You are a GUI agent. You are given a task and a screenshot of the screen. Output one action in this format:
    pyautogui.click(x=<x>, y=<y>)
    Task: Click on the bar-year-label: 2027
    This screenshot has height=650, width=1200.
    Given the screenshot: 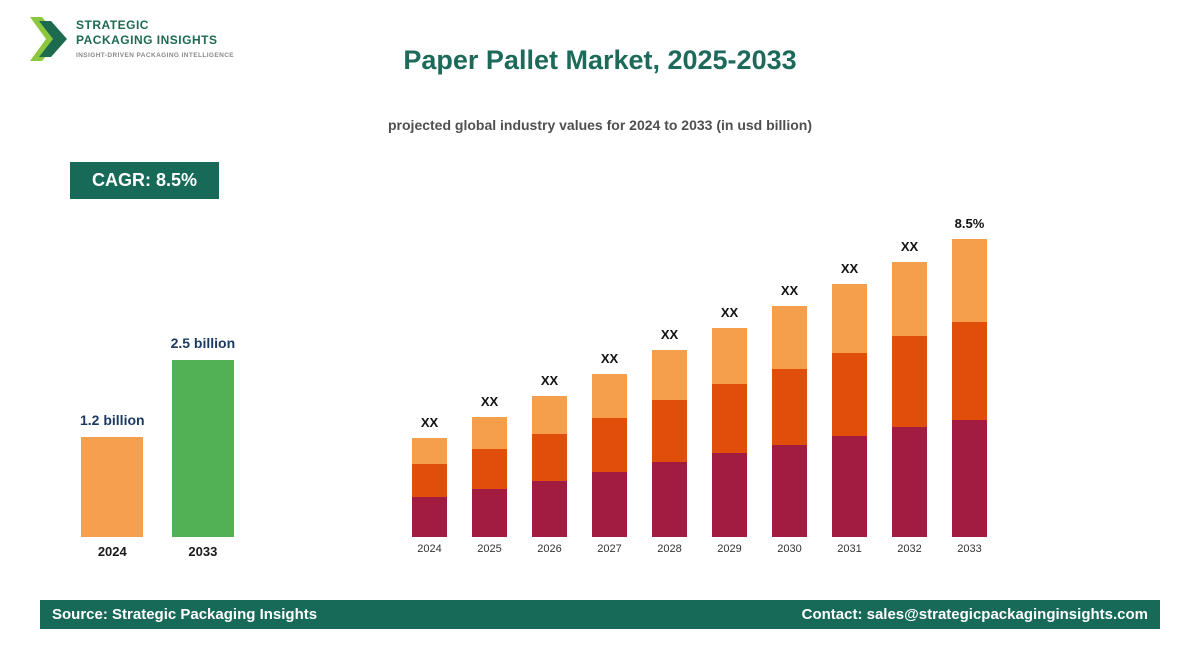 What is the action you would take?
    pyautogui.click(x=609, y=549)
    